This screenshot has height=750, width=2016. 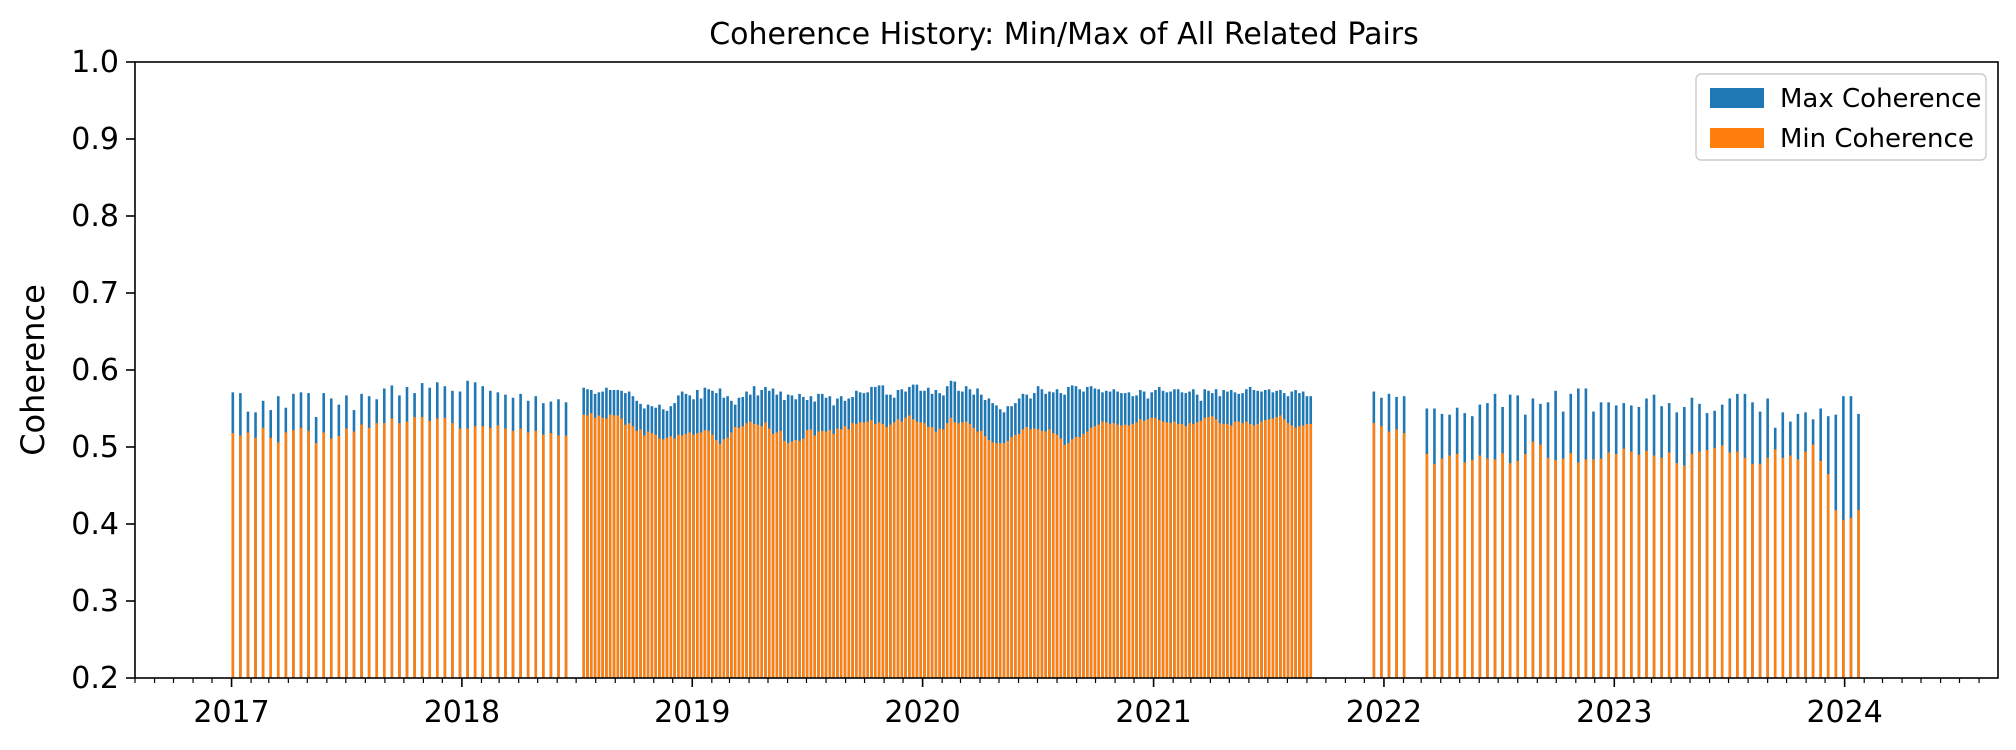 What do you see at coordinates (462, 712) in the screenshot?
I see `x-tick-label: 2018` at bounding box center [462, 712].